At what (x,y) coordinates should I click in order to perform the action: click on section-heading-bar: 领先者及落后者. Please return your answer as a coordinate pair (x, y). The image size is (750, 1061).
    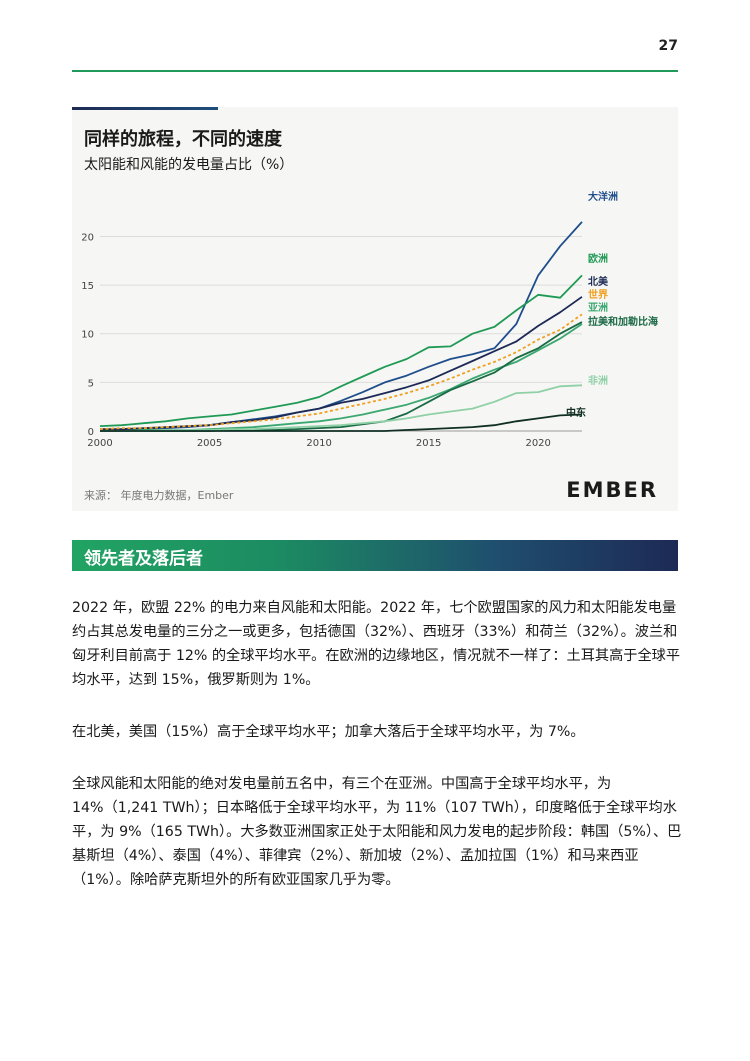
    Looking at the image, I should click on (375, 555).